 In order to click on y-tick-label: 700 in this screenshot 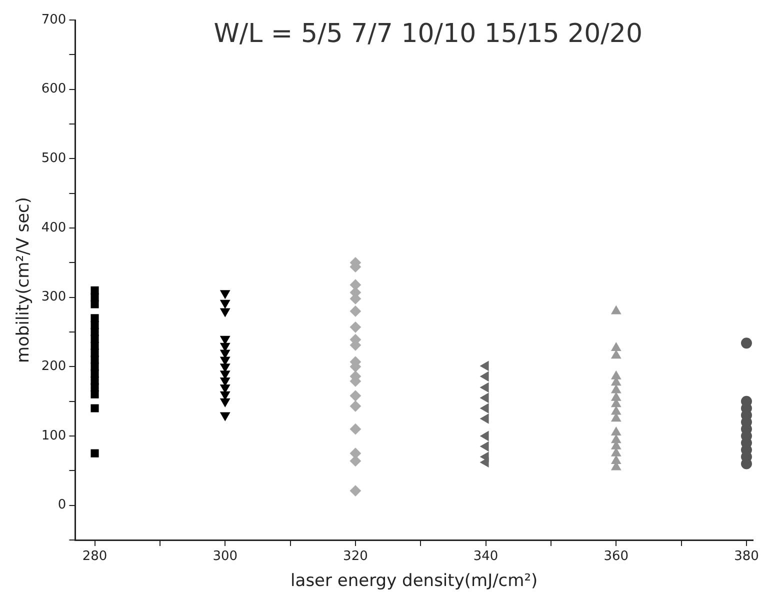, I will do `click(53, 20)`.